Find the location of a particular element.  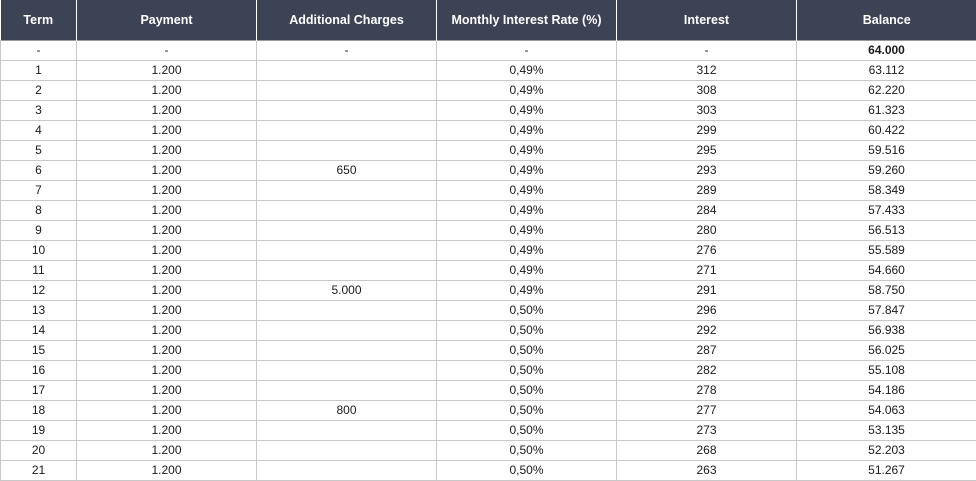

cell-interest: 284 is located at coordinates (706, 210).